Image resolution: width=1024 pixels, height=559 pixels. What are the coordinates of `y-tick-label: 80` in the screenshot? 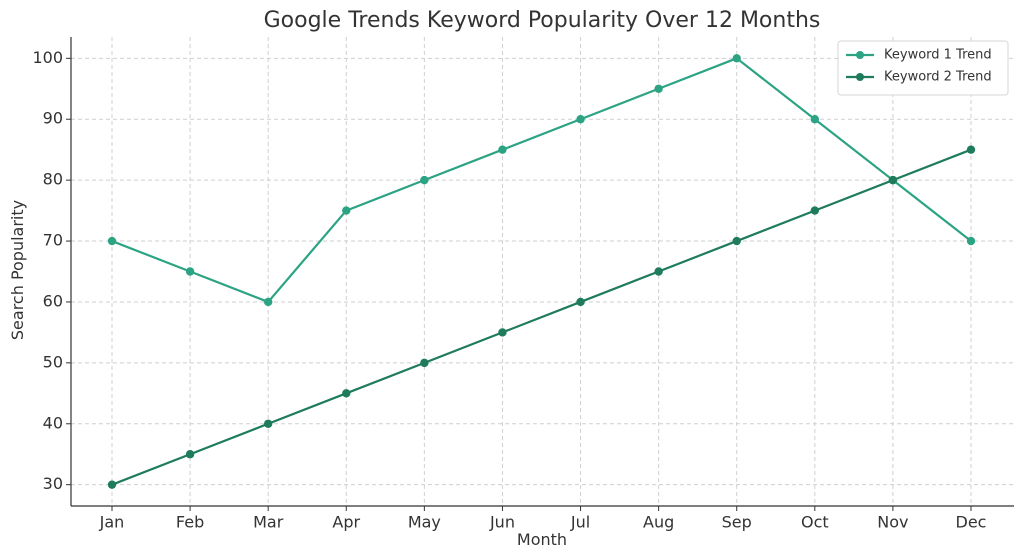 It's located at (53, 179).